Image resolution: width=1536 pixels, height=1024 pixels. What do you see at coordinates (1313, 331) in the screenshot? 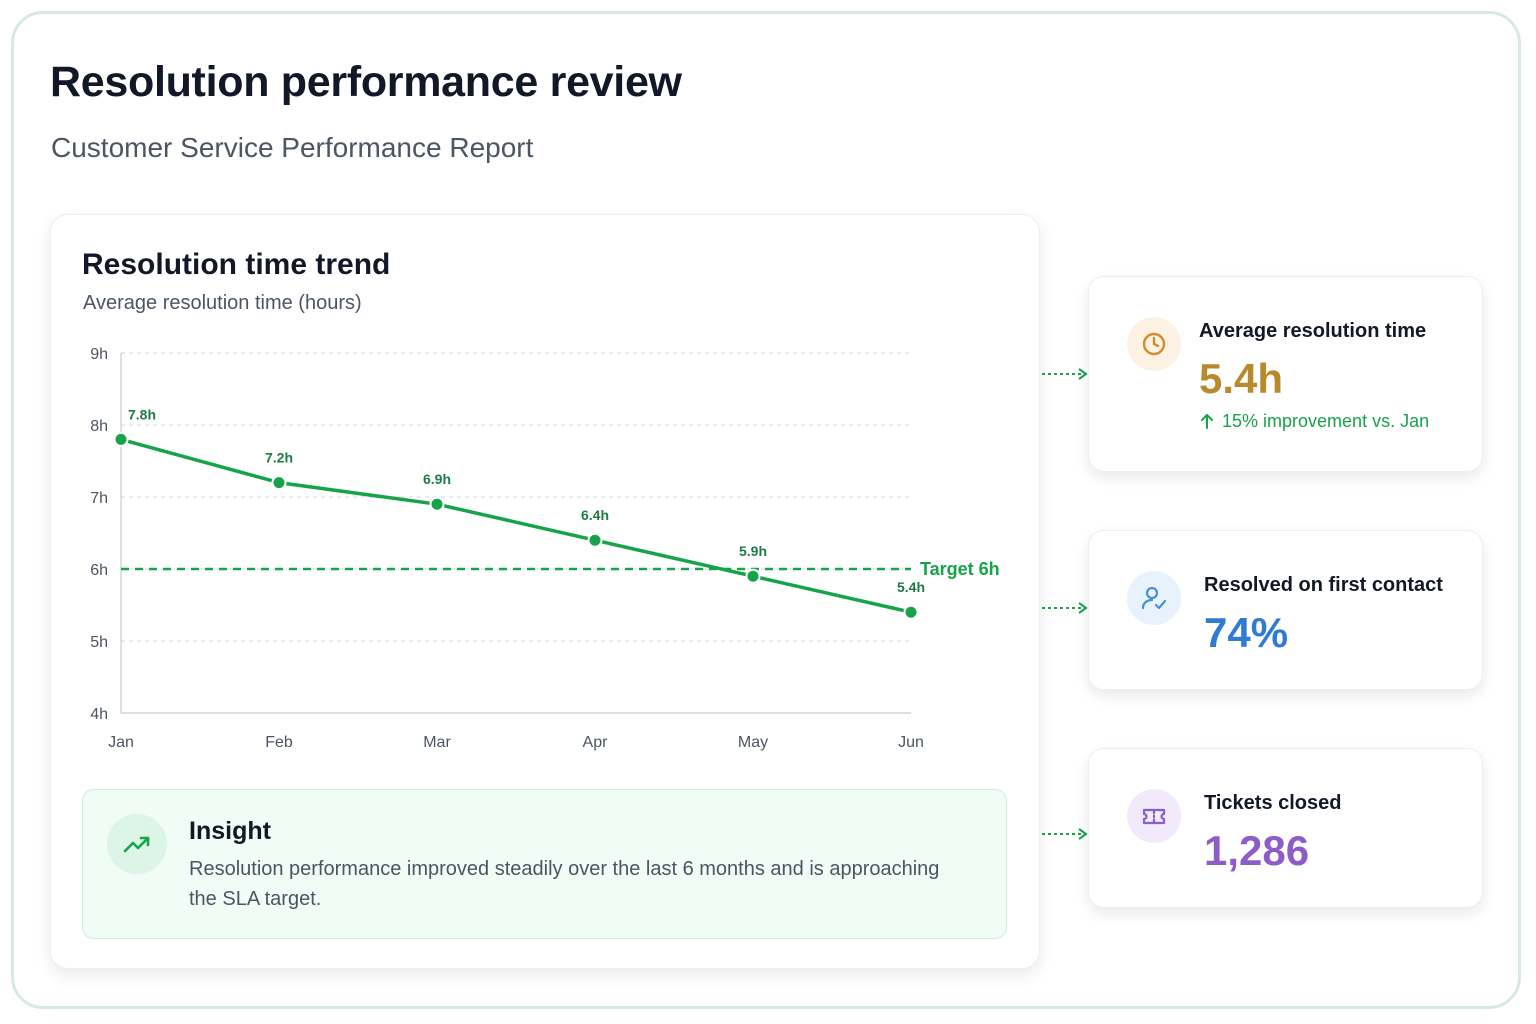
I see `kpi-label: Average resolution time` at bounding box center [1313, 331].